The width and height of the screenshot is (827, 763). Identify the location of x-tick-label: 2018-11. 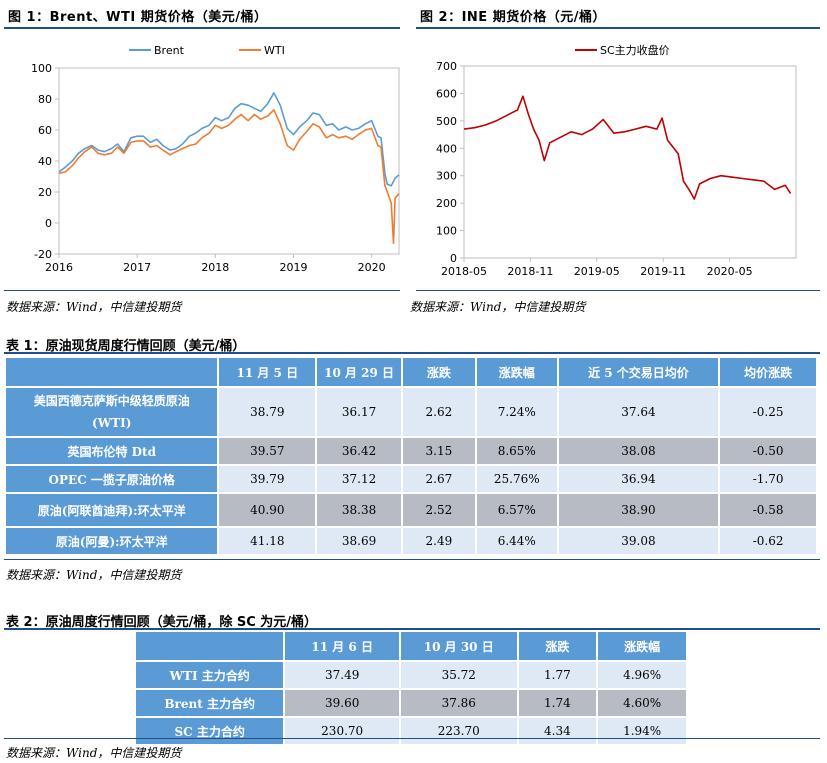
(530, 271).